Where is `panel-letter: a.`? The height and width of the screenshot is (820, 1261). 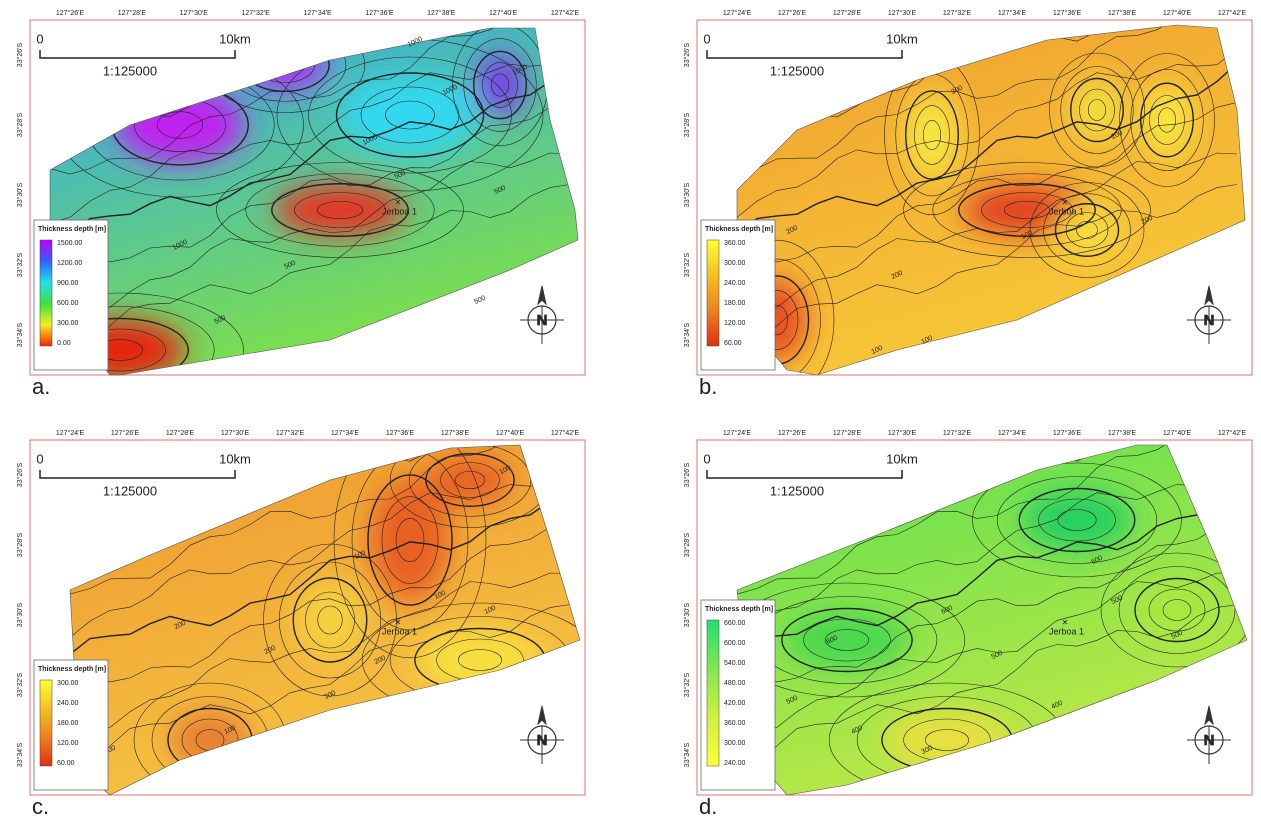
panel-letter: a. is located at coordinates (41, 386).